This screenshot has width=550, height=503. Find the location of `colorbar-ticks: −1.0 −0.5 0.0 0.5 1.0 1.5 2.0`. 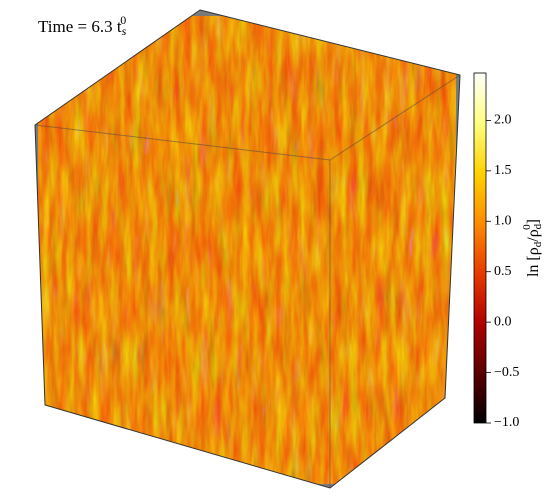

colorbar-ticks: −1.0 −0.5 0.0 0.5 1.0 1.5 2.0 is located at coordinates (502, 271).